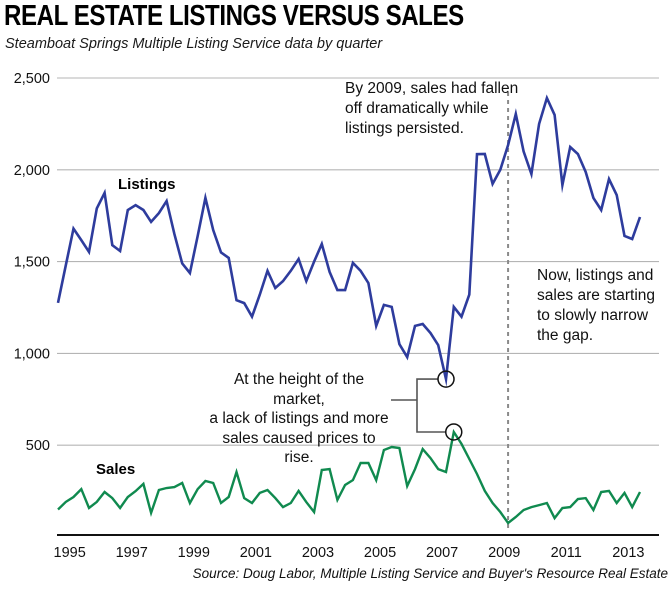 The image size is (670, 590). Describe the element at coordinates (442, 553) in the screenshot. I see `x-tick-label-2007: 2007` at that location.